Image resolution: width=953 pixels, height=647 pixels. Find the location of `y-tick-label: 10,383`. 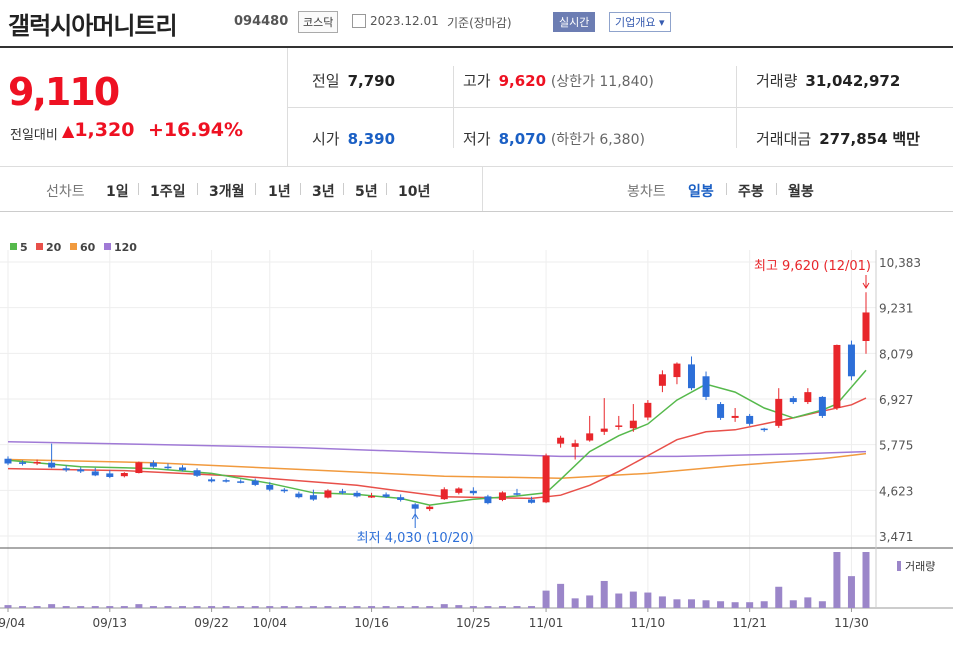

y-tick-label: 10,383 is located at coordinates (900, 263).